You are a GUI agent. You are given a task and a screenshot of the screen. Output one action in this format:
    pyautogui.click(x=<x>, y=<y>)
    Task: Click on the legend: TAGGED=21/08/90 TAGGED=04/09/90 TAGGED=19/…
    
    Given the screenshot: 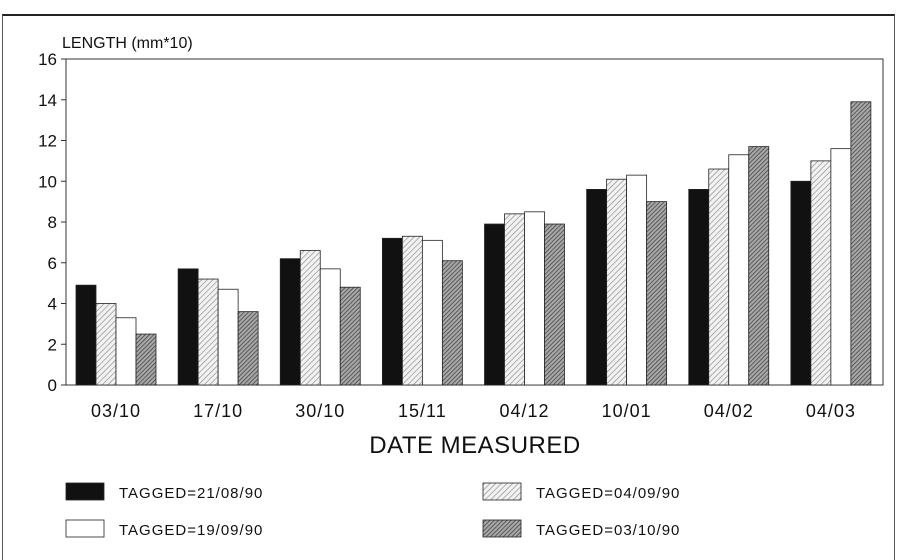 What is the action you would take?
    pyautogui.click(x=372, y=510)
    